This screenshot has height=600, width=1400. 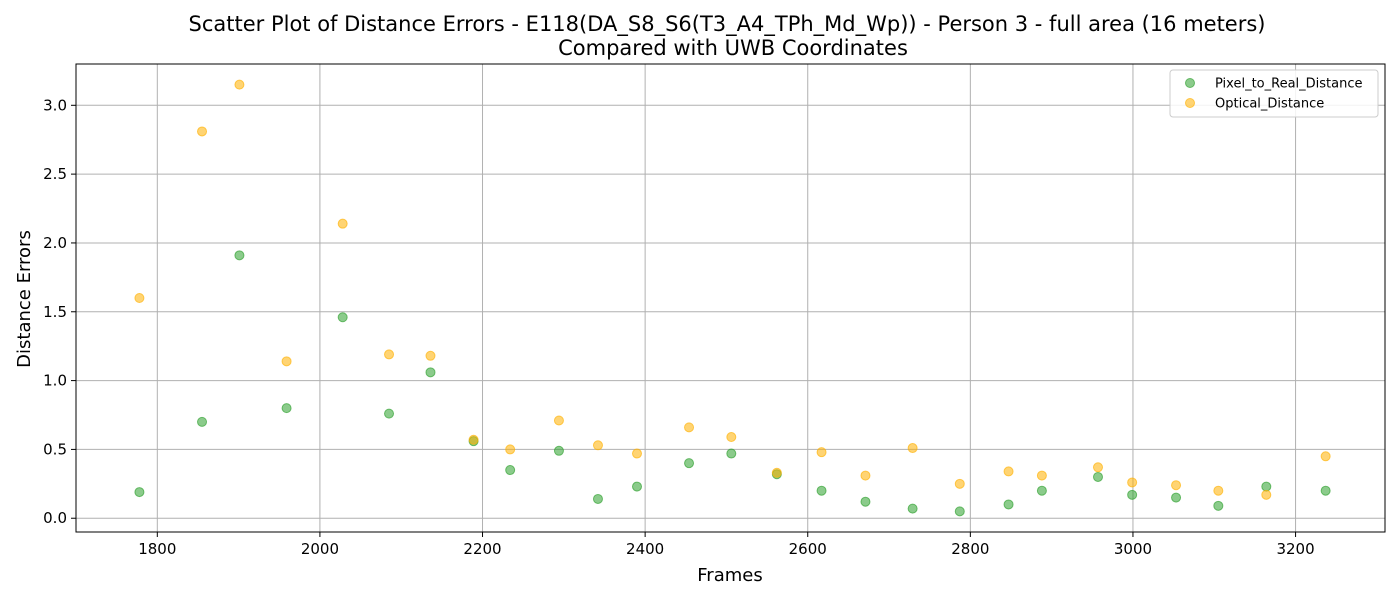 What do you see at coordinates (1190, 83) in the screenshot?
I see `legend-marker-pixel-to-real` at bounding box center [1190, 83].